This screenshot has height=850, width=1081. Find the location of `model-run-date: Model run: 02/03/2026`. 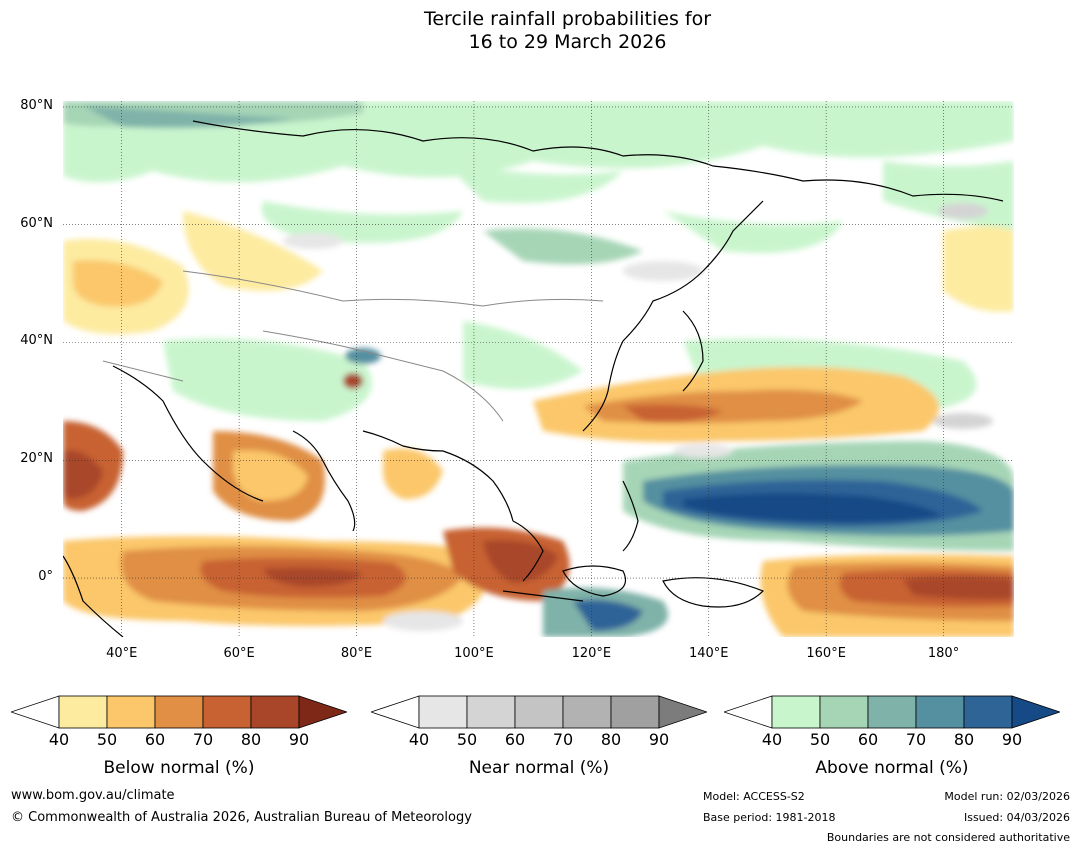

model-run-date: Model run: 02/03/2026 is located at coordinates (1007, 796).